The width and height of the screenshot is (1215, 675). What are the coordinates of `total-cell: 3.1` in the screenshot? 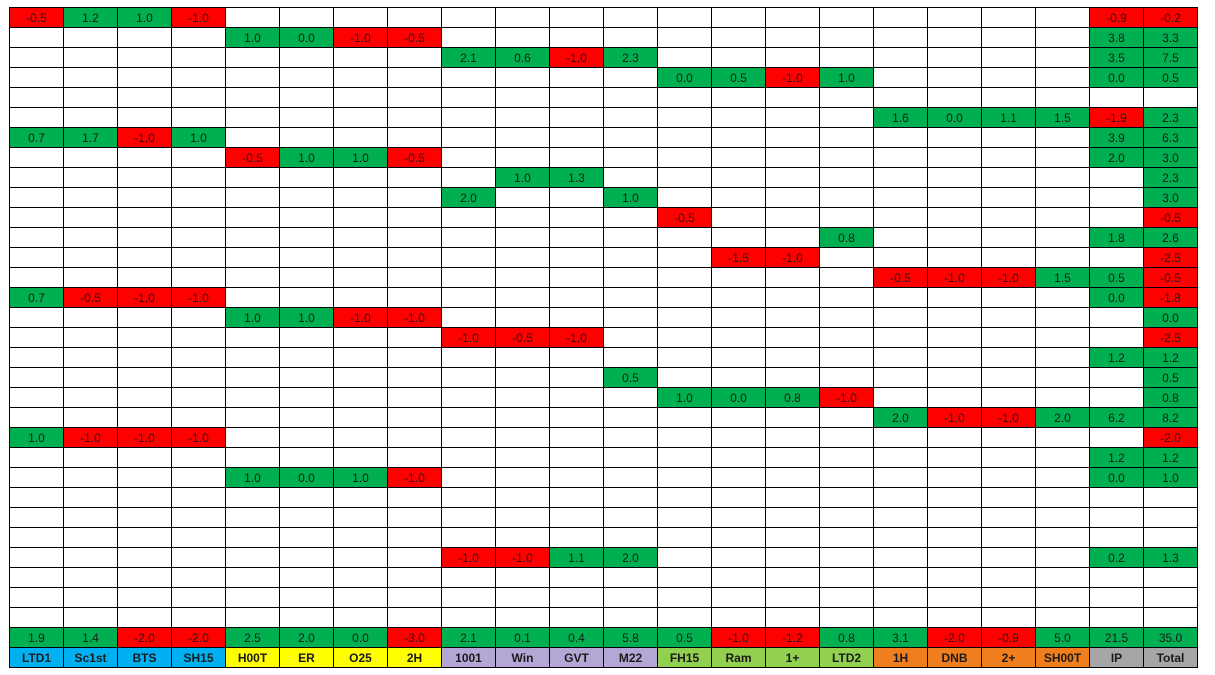 It's located at (901, 638).